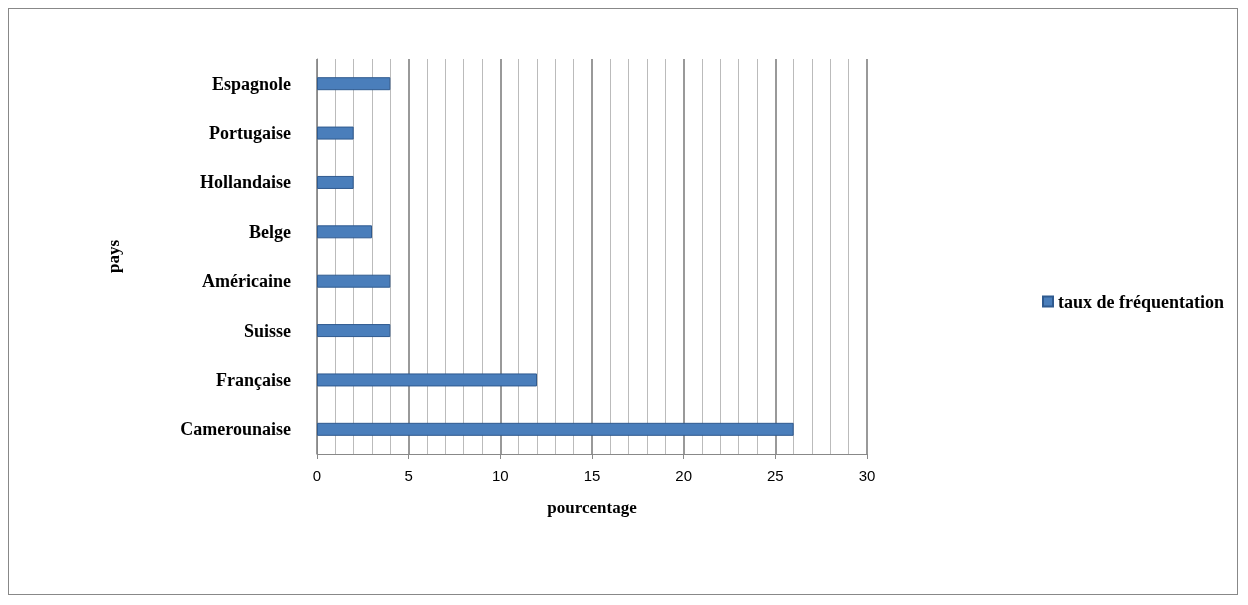 This screenshot has width=1248, height=605. What do you see at coordinates (592, 507) in the screenshot?
I see `x-axis-title: pourcentage` at bounding box center [592, 507].